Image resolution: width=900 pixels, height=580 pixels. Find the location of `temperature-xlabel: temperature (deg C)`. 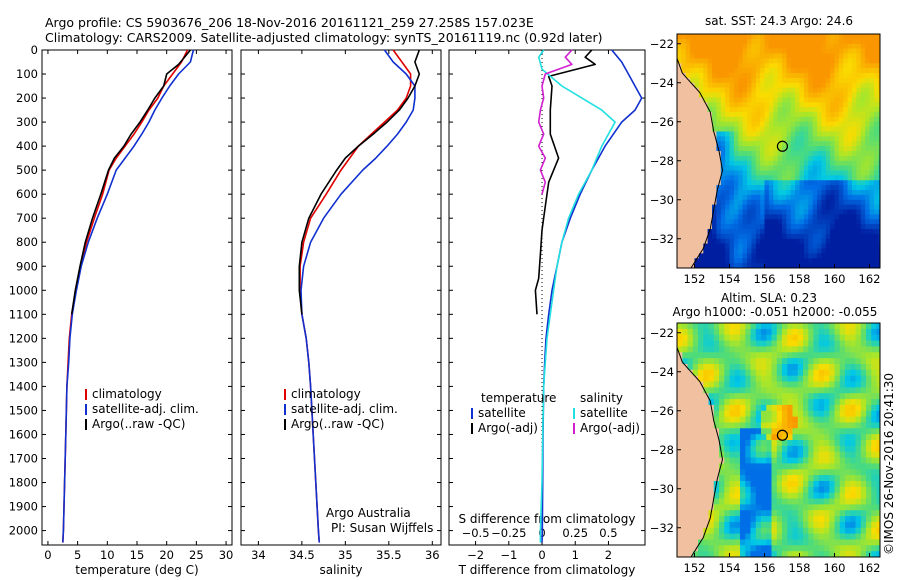

temperature-xlabel: temperature (deg C) is located at coordinates (136, 570).